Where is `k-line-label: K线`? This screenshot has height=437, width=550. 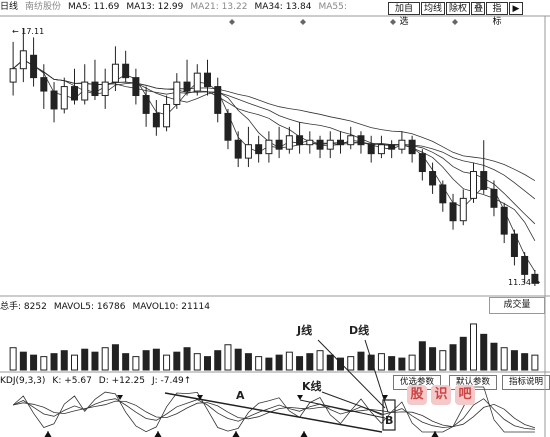
k-line-label: K线 is located at coordinates (312, 386).